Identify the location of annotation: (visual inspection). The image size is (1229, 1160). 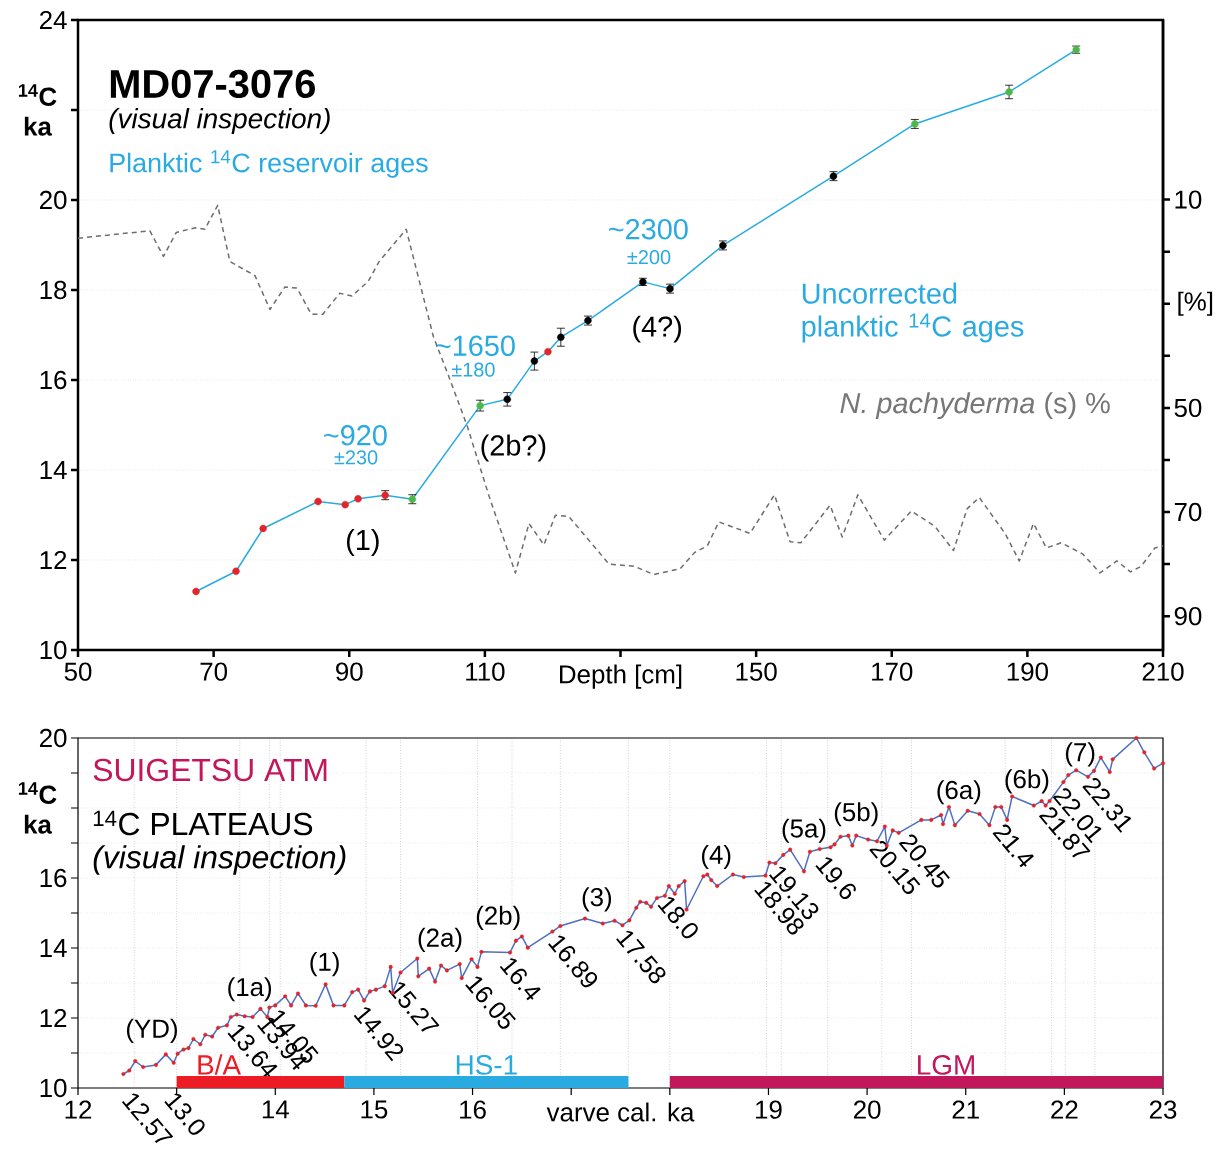
(219, 860).